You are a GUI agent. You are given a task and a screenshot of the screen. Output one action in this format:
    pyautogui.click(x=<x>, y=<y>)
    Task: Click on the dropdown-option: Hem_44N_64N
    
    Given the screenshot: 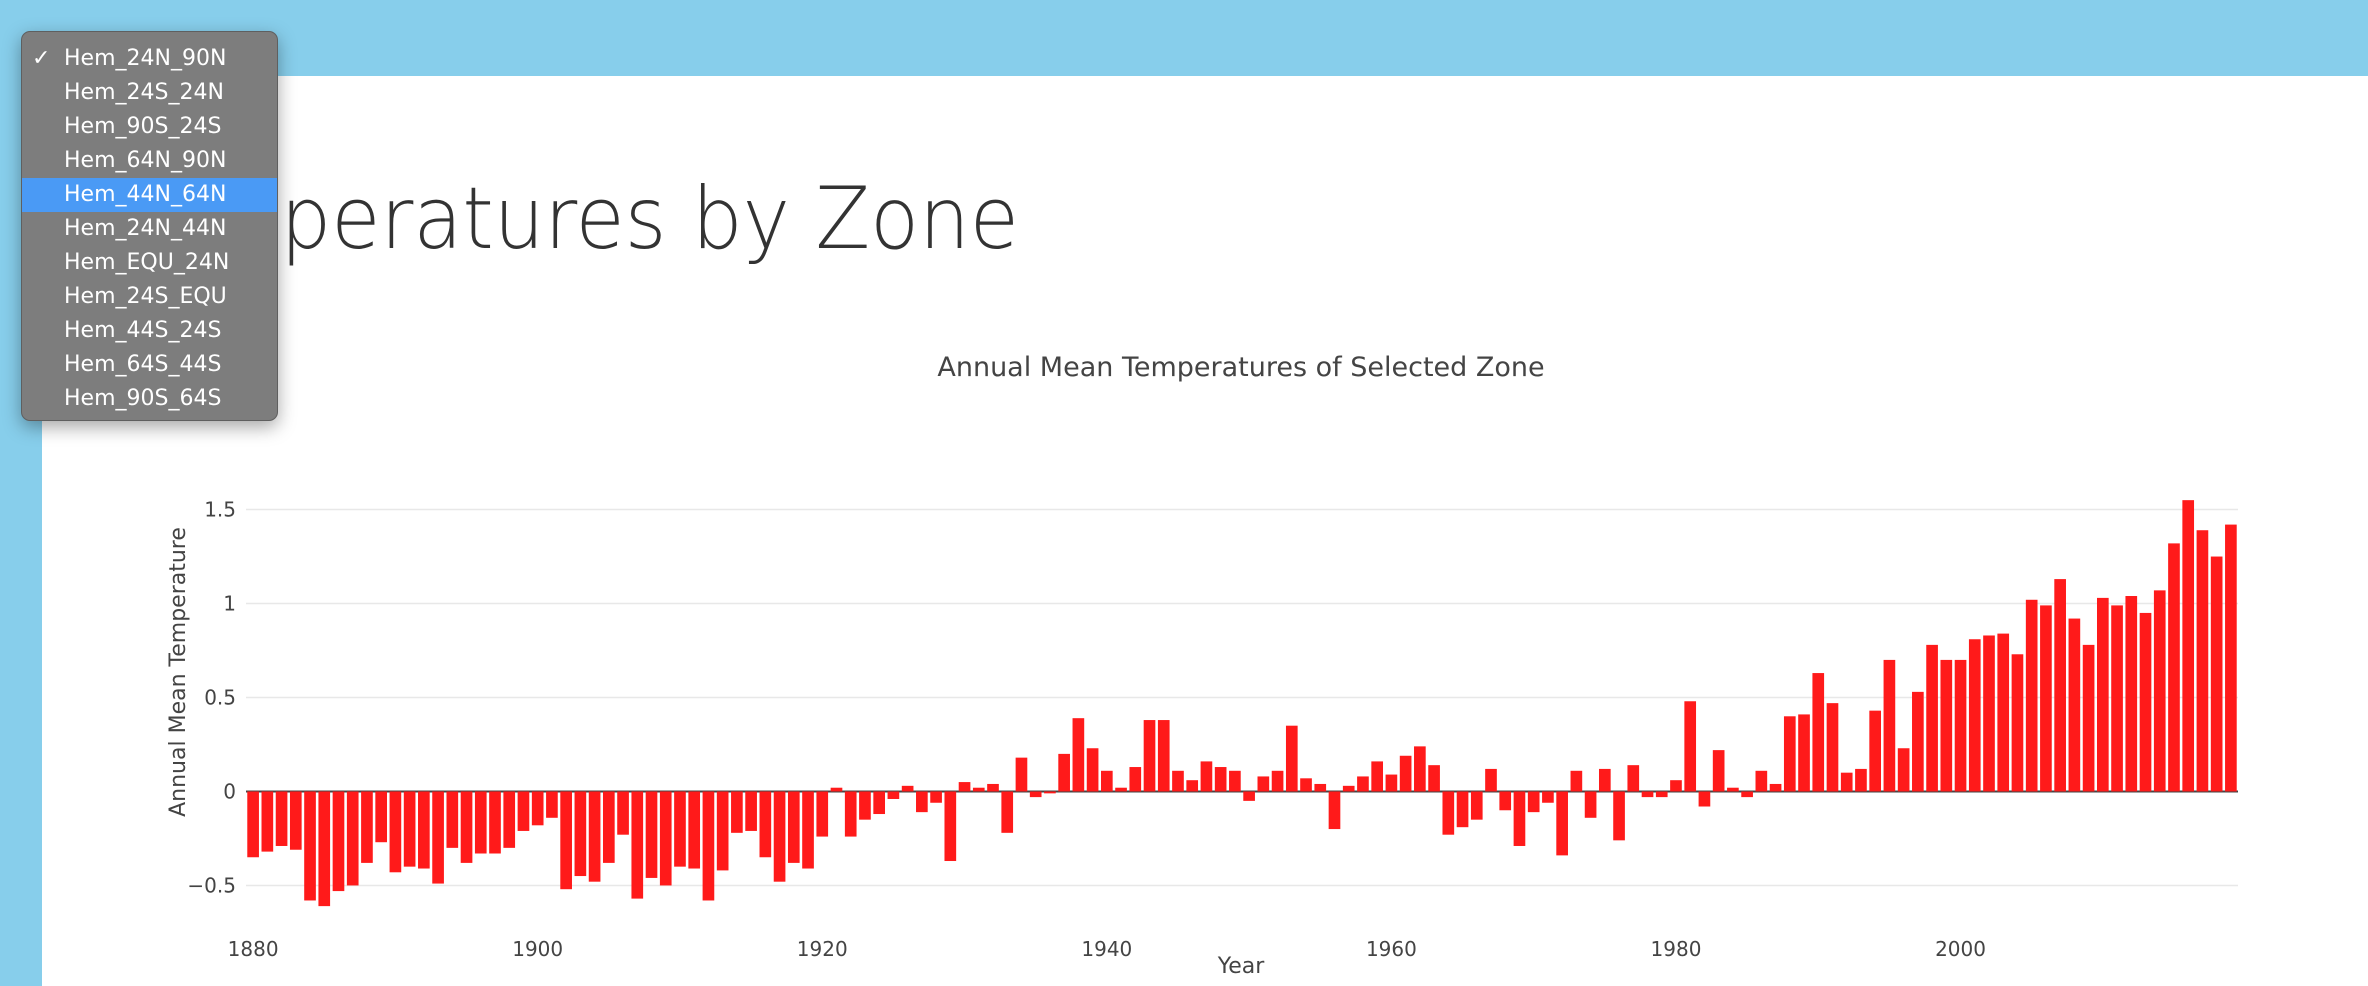 What is the action you would take?
    pyautogui.click(x=149, y=195)
    